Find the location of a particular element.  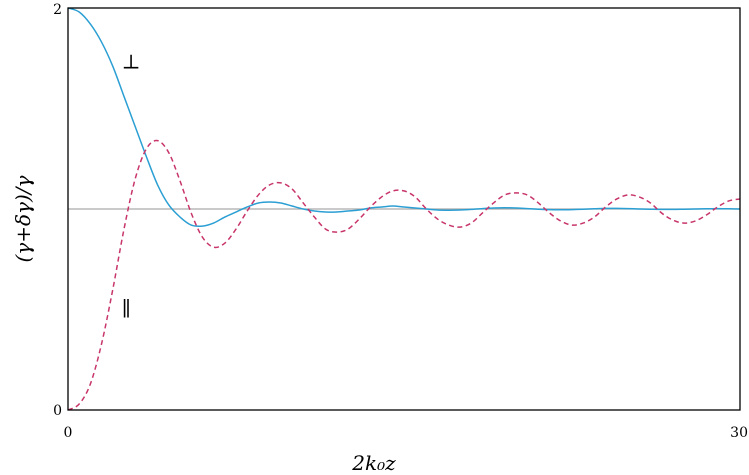

y-tick-label-0: 0 is located at coordinates (57, 411).